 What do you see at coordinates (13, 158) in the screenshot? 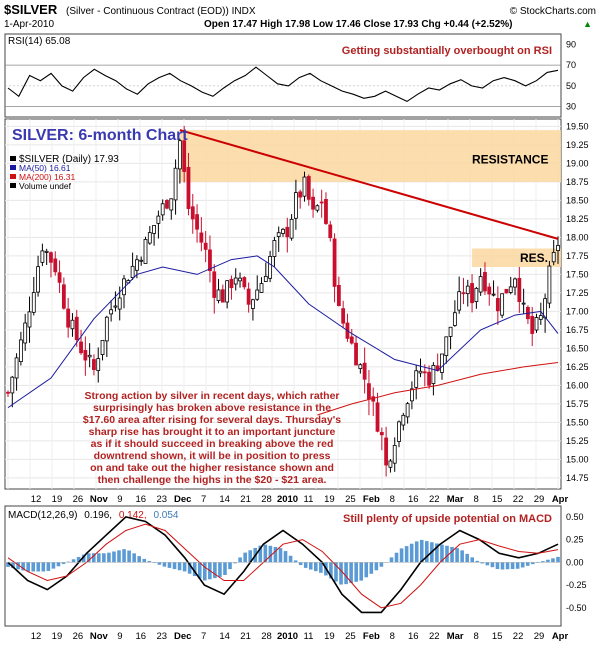
I see `legend-swatch` at bounding box center [13, 158].